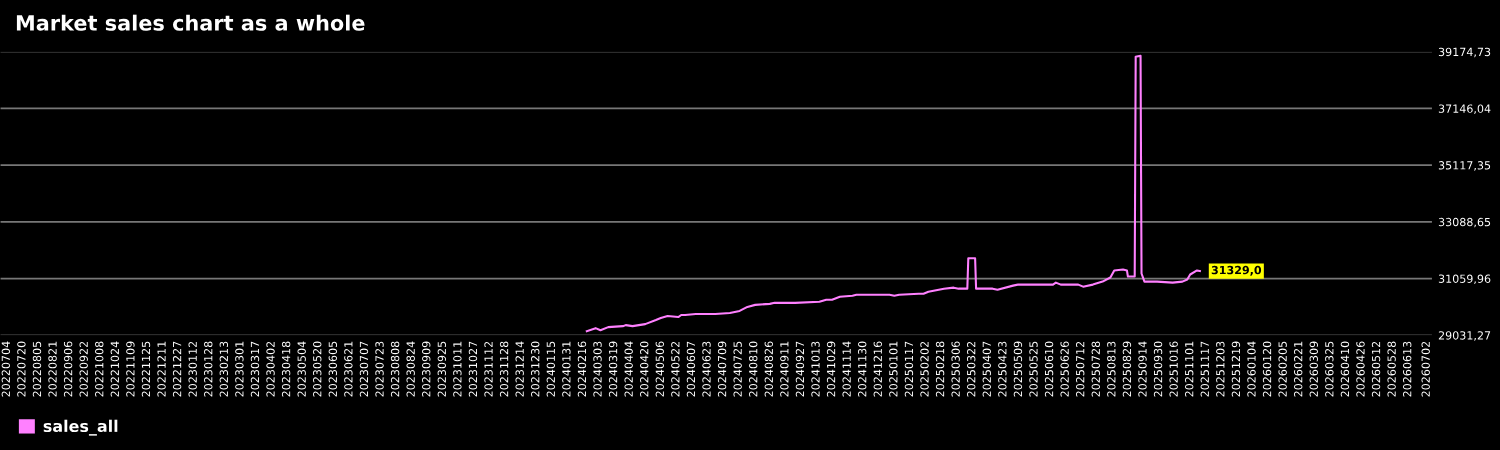  What do you see at coordinates (1425, 369) in the screenshot?
I see `x-tick-label: 20260702` at bounding box center [1425, 369].